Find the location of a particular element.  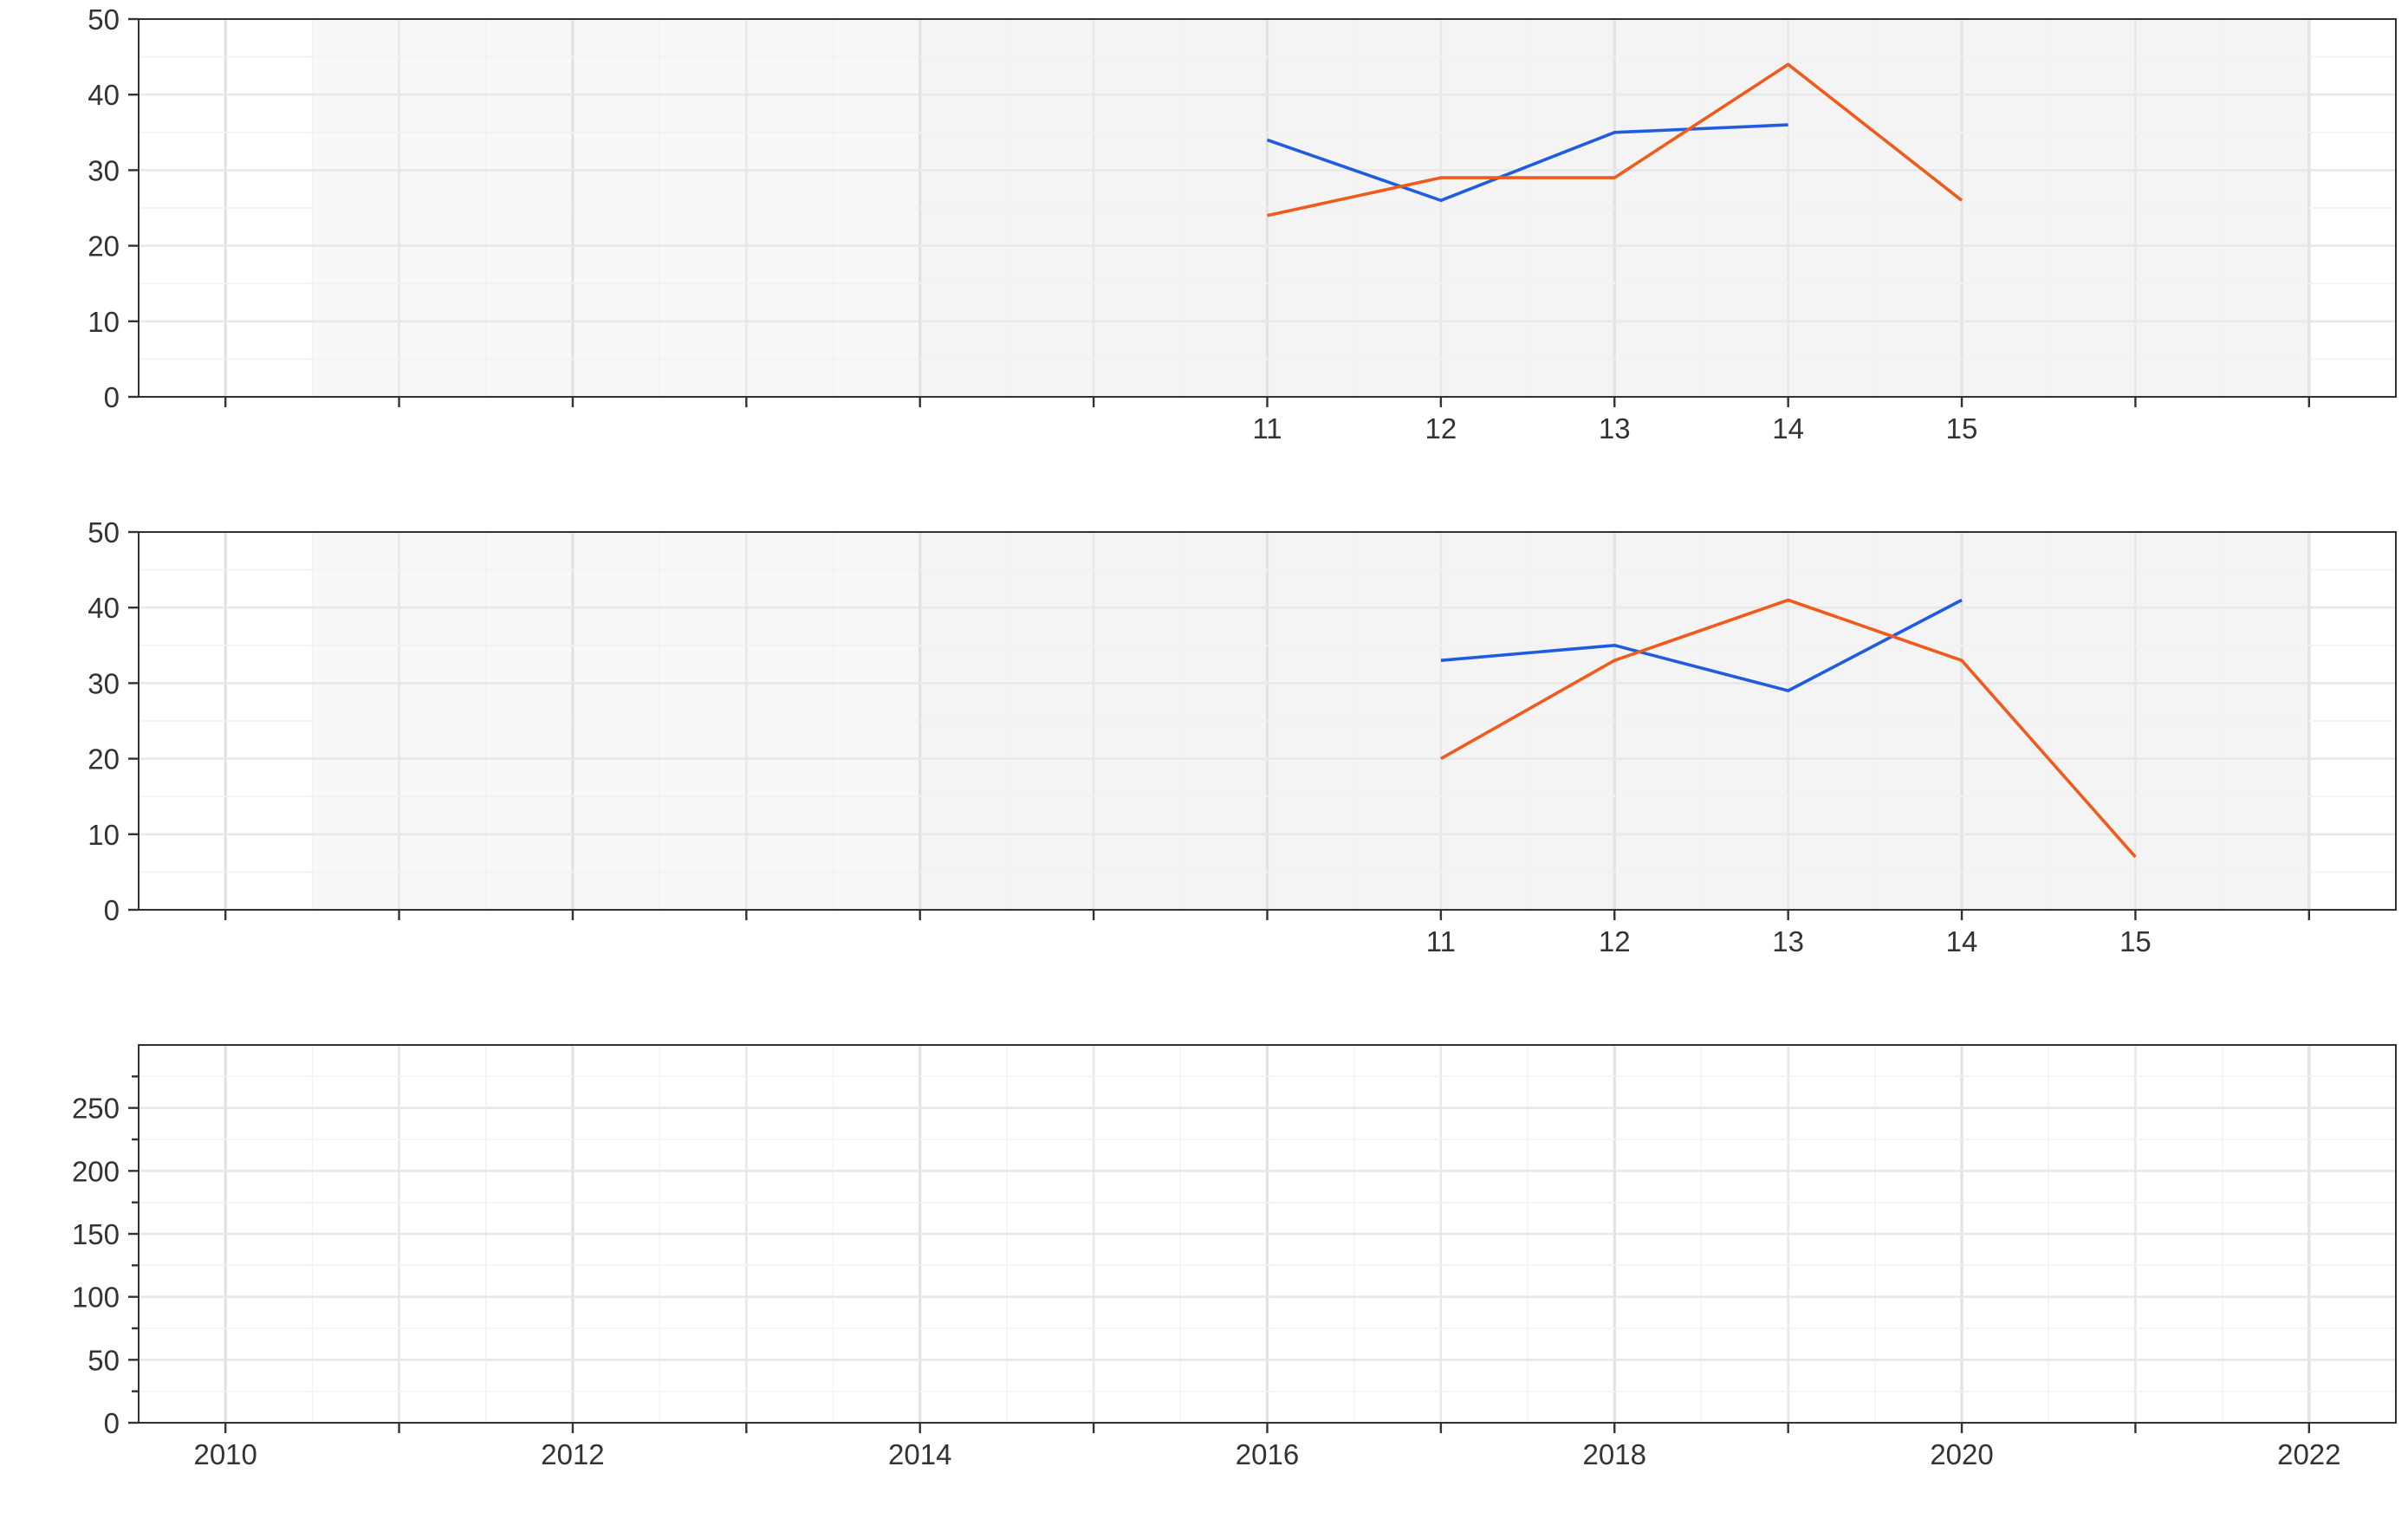

y-tick-label: 250 is located at coordinates (96, 1109).